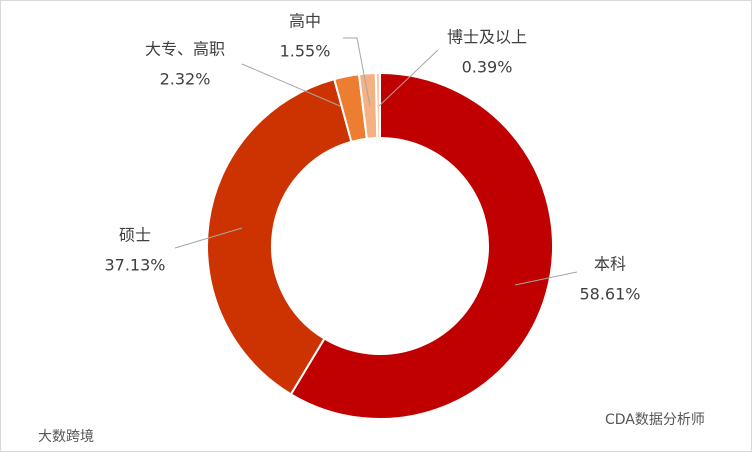  I want to click on slice-label: 大专、高职, so click(185, 49).